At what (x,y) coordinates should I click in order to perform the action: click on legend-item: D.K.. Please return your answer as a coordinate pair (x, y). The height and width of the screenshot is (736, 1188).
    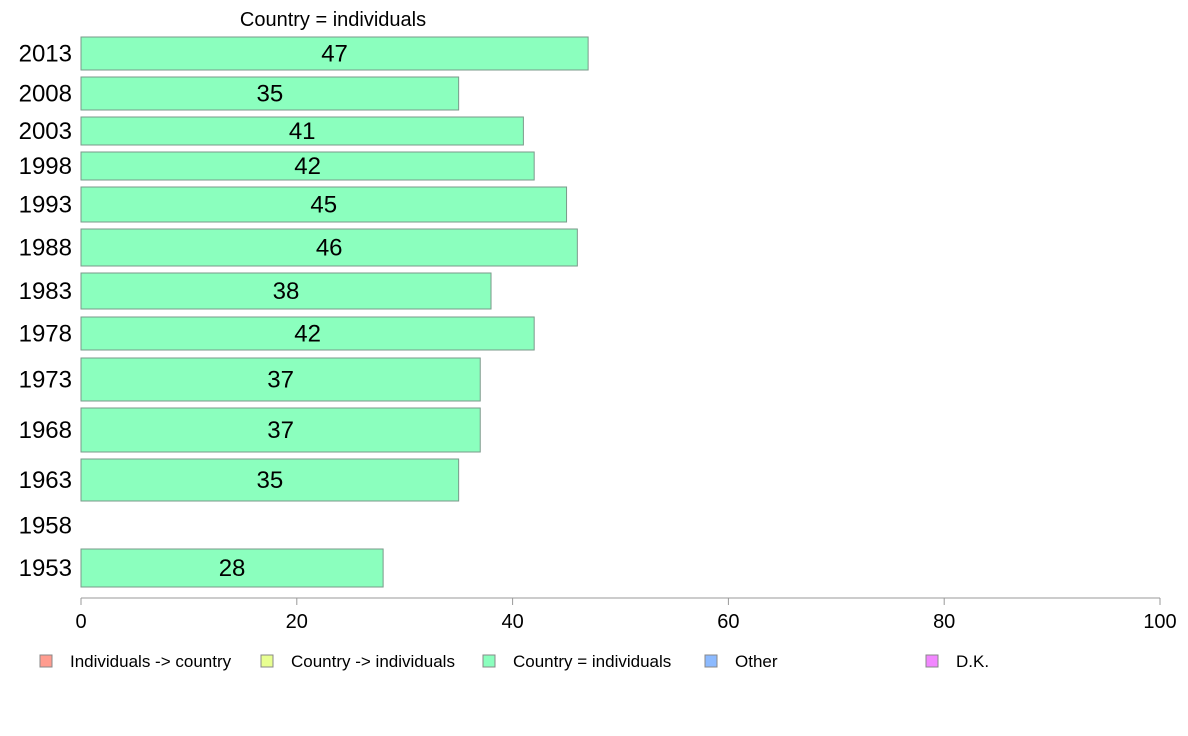
    Looking at the image, I should click on (957, 661).